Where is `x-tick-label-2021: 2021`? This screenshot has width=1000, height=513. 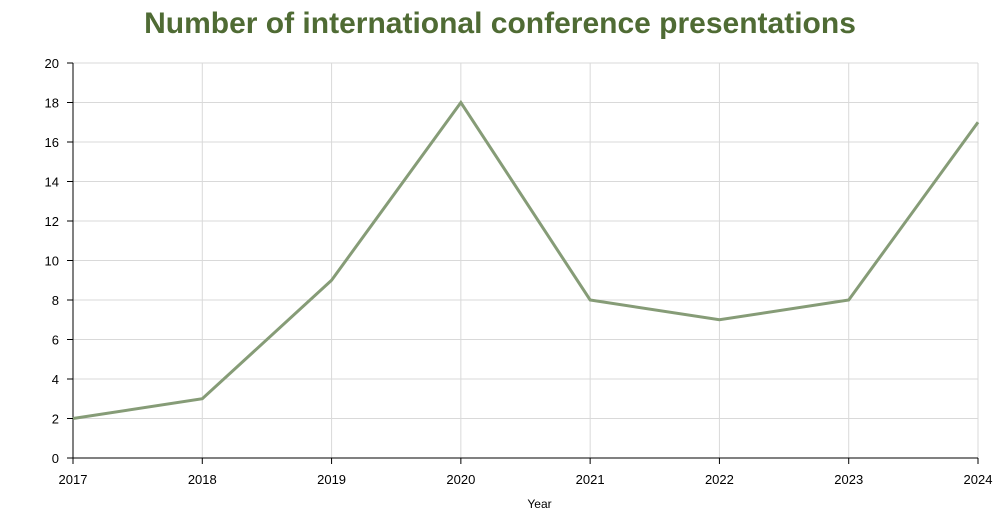 x-tick-label-2021: 2021 is located at coordinates (590, 479).